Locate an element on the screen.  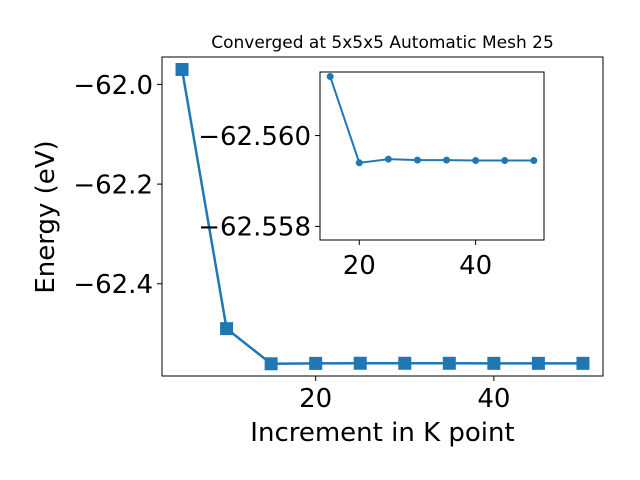
inset-plot-frame is located at coordinates (432, 156).